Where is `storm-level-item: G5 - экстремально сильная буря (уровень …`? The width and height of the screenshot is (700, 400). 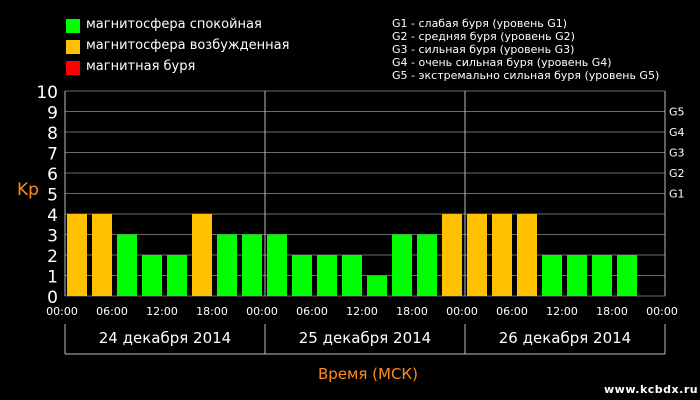
storm-level-item: G5 - экстремально сильная буря (уровень … is located at coordinates (526, 75).